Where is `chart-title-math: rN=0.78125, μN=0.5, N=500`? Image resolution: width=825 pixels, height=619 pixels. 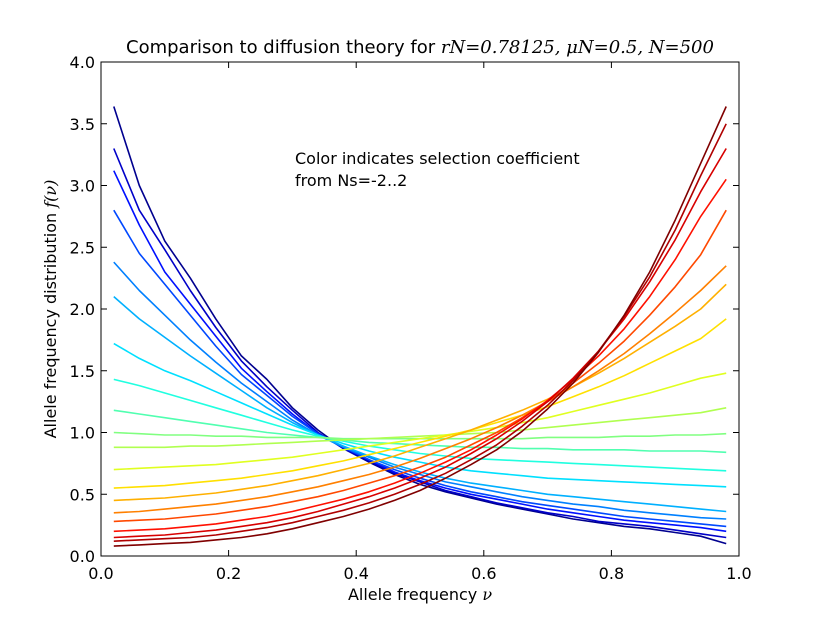
chart-title-math: rN=0.78125, μN=0.5, N=500 is located at coordinates (577, 47).